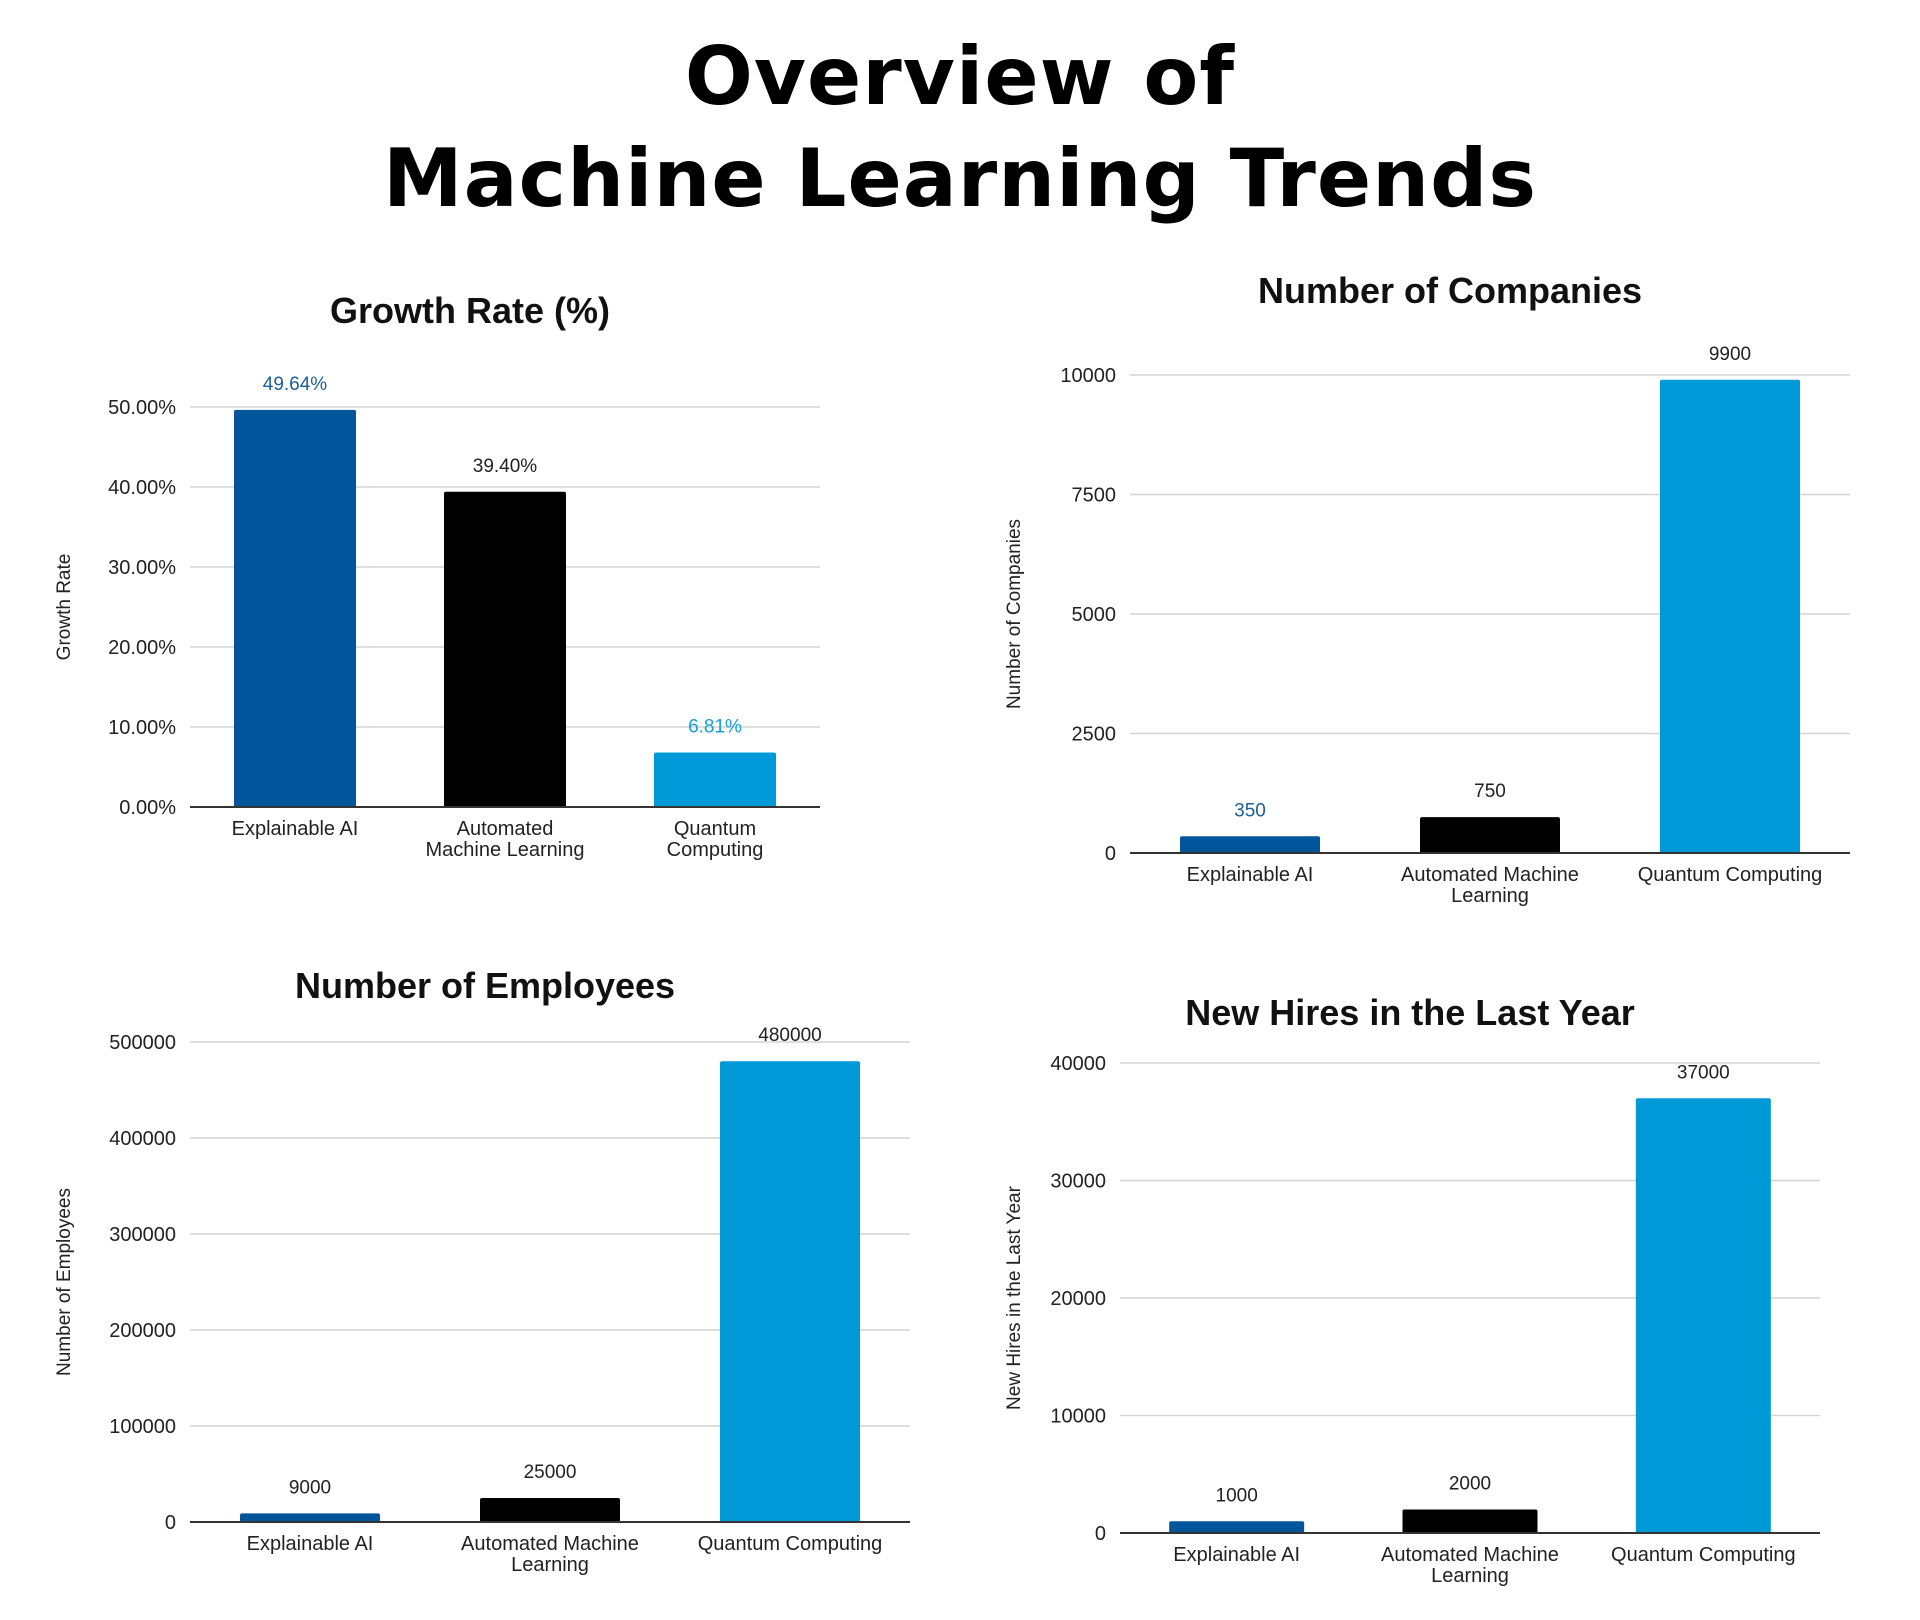 The width and height of the screenshot is (1920, 1620). I want to click on hires-category-label-line: Explainable AI, so click(1236, 1555).